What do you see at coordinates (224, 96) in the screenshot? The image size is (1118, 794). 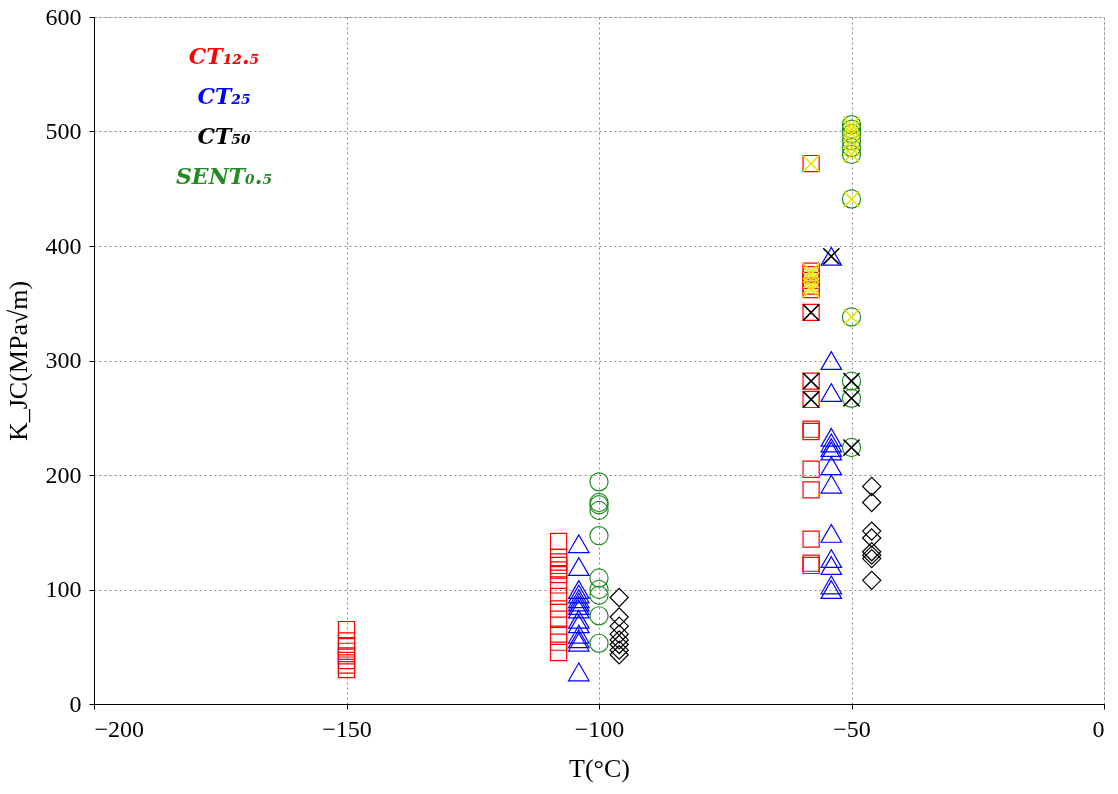 I see `text: CT₂₅` at bounding box center [224, 96].